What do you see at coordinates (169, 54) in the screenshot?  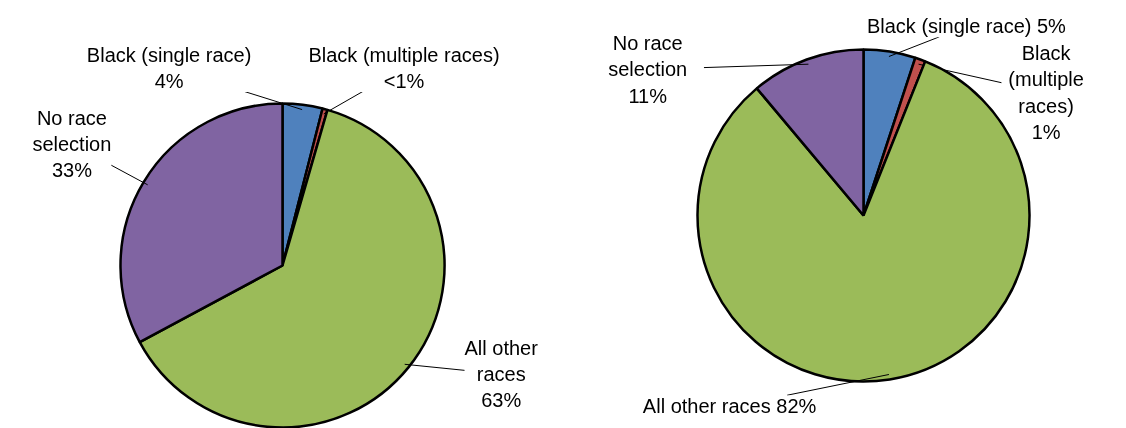 I see `slice-label: Black (single race)` at bounding box center [169, 54].